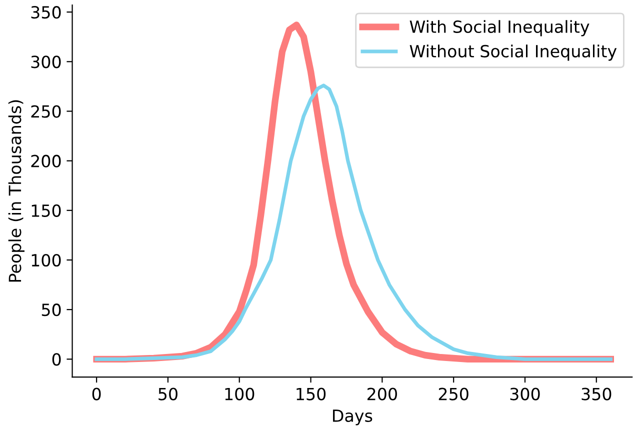 This screenshot has height=426, width=634. Describe the element at coordinates (56, 359) in the screenshot. I see `y-tick-label: 0` at that location.